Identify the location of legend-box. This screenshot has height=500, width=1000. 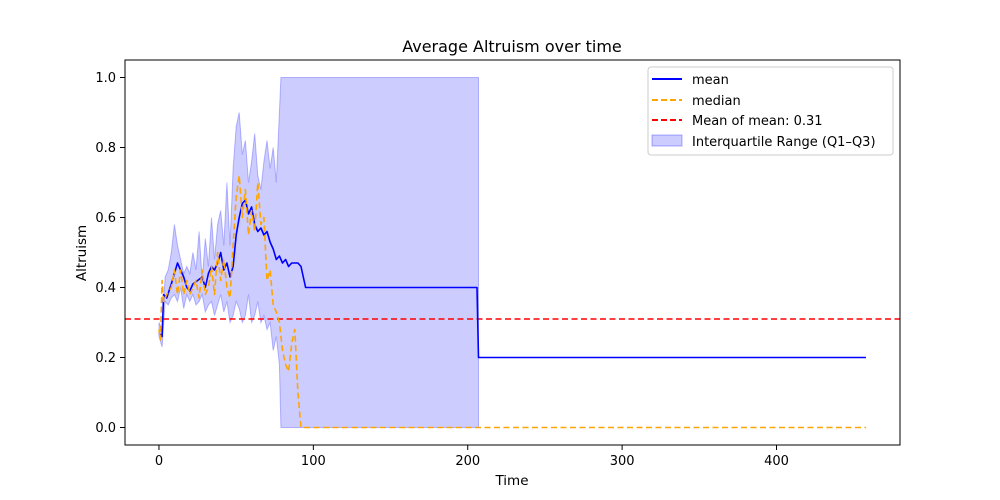
(770, 111).